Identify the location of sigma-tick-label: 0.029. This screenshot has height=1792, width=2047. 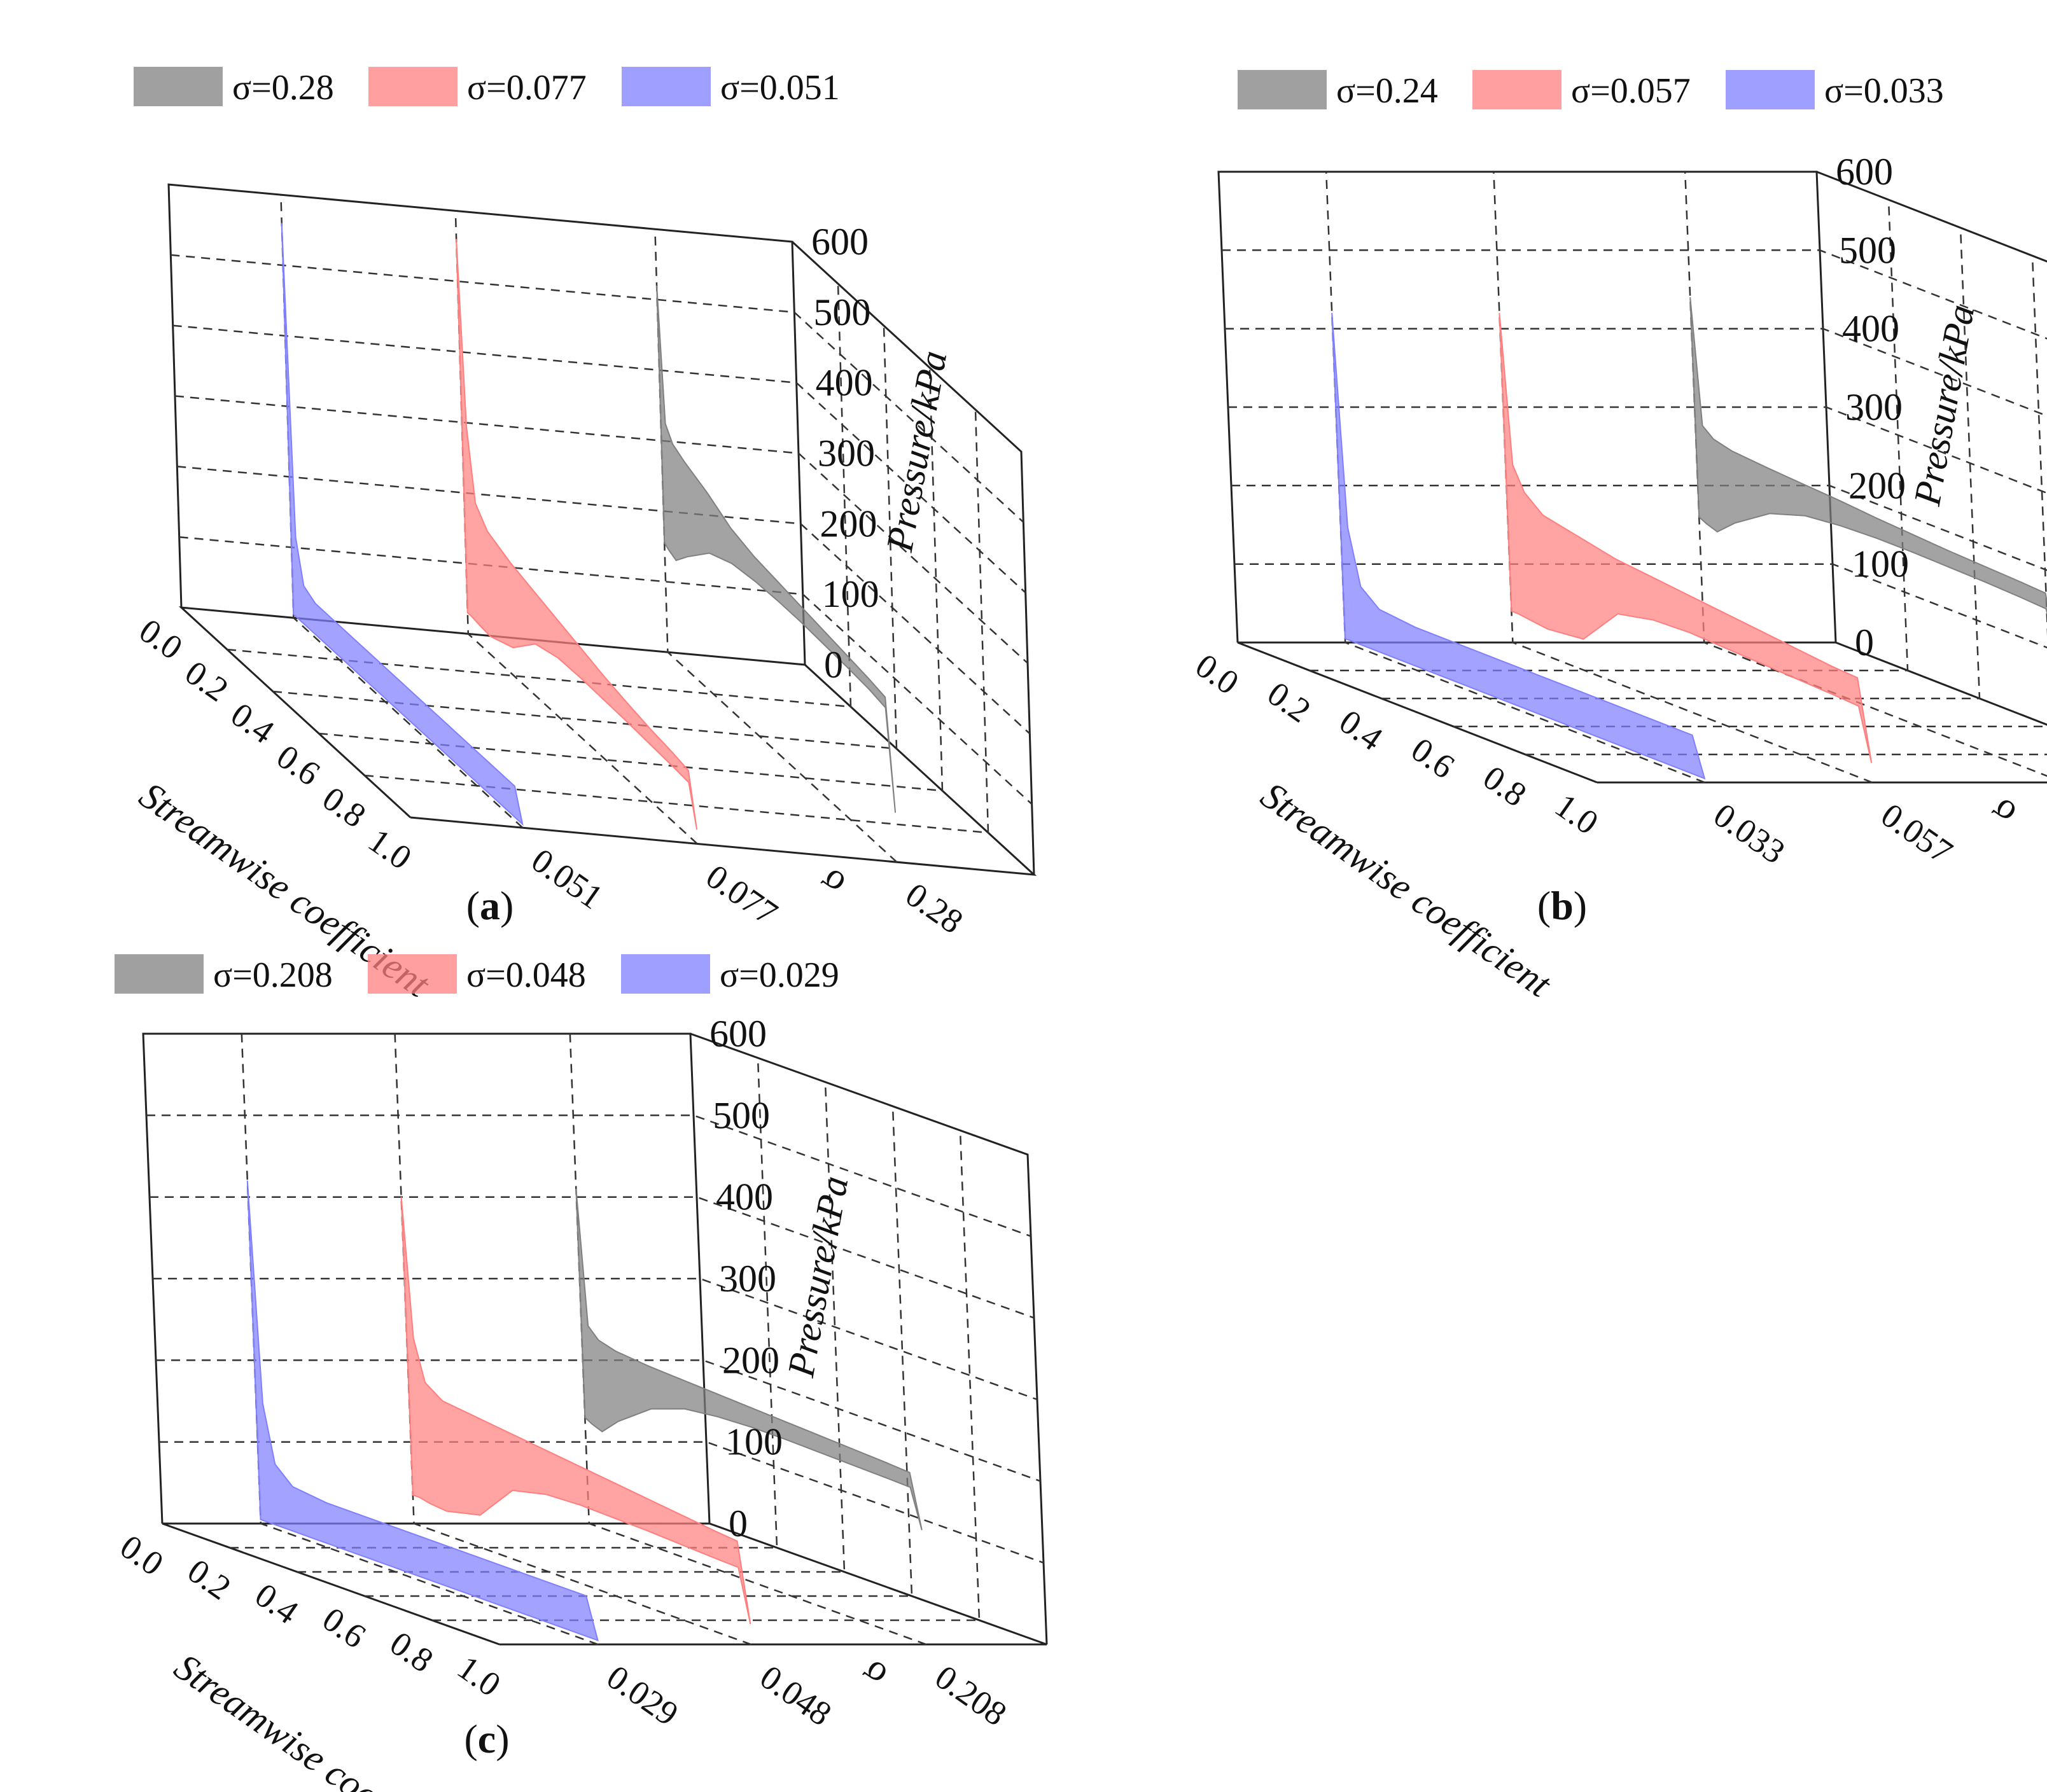
(642, 1695).